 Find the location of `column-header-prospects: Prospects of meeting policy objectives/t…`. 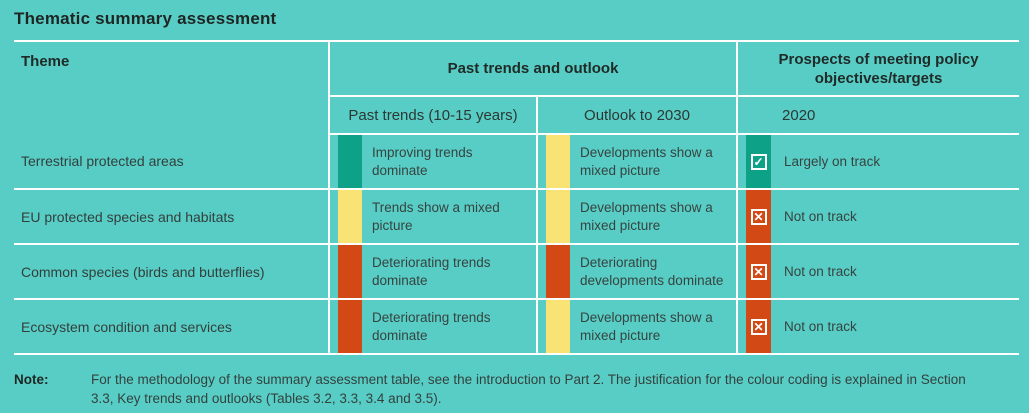

column-header-prospects: Prospects of meeting policy objectives/t… is located at coordinates (878, 68).